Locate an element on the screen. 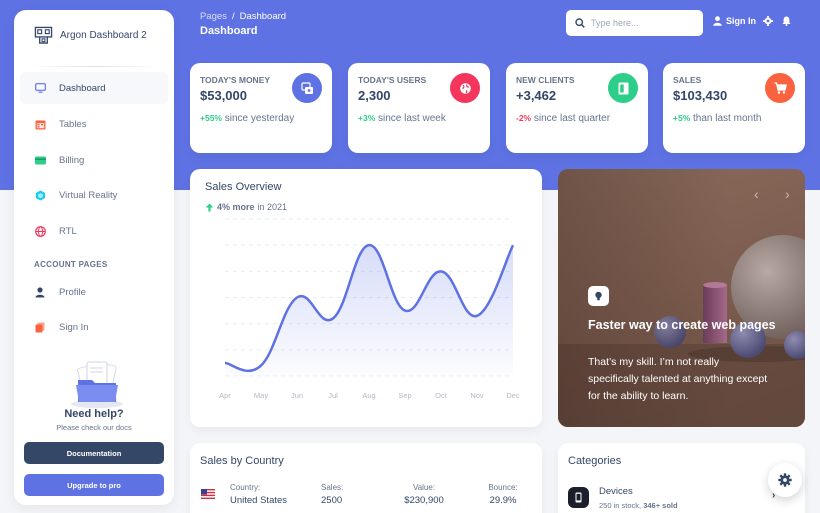 Image resolution: width=820 pixels, height=513 pixels. sidebar-item-label: Dashboard is located at coordinates (82, 88).